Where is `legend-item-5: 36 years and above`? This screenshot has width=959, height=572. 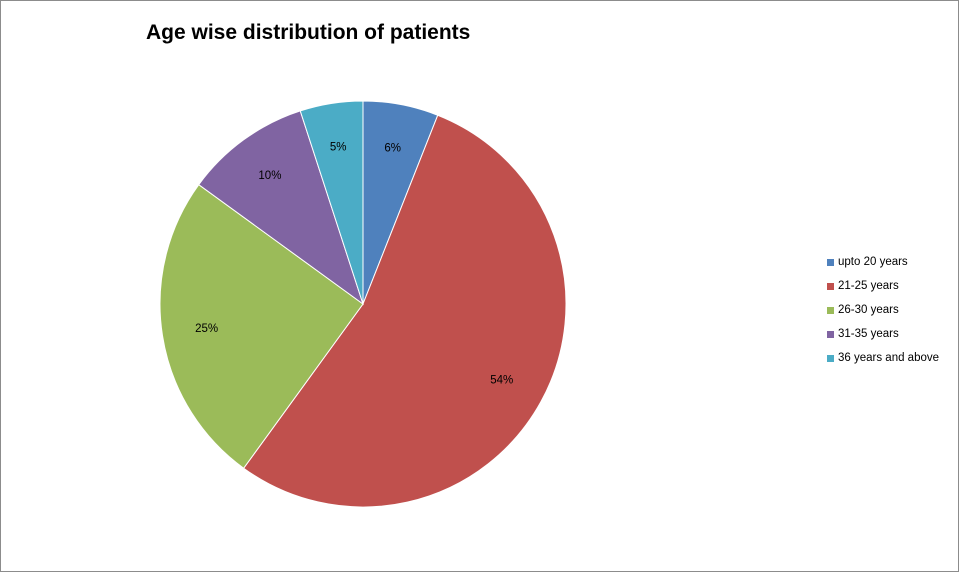
legend-item-5: 36 years and above is located at coordinates (883, 358).